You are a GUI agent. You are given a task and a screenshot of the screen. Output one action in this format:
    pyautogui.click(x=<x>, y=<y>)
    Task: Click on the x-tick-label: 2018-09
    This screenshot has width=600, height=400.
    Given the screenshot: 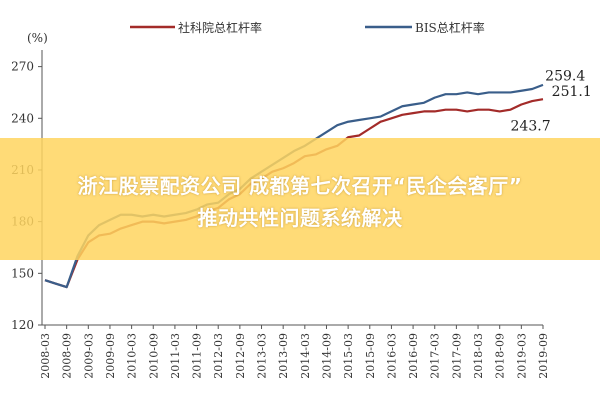 What is the action you would take?
    pyautogui.click(x=500, y=356)
    